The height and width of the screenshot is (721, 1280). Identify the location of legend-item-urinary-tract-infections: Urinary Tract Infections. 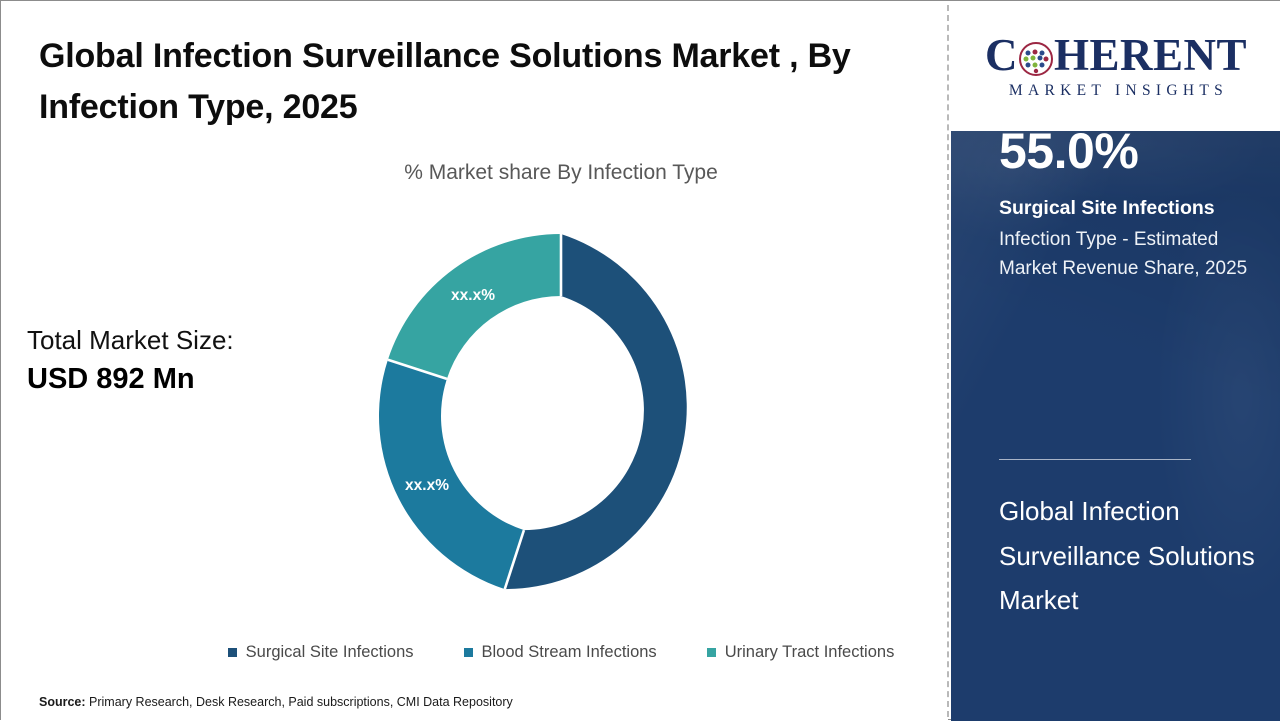
(800, 652).